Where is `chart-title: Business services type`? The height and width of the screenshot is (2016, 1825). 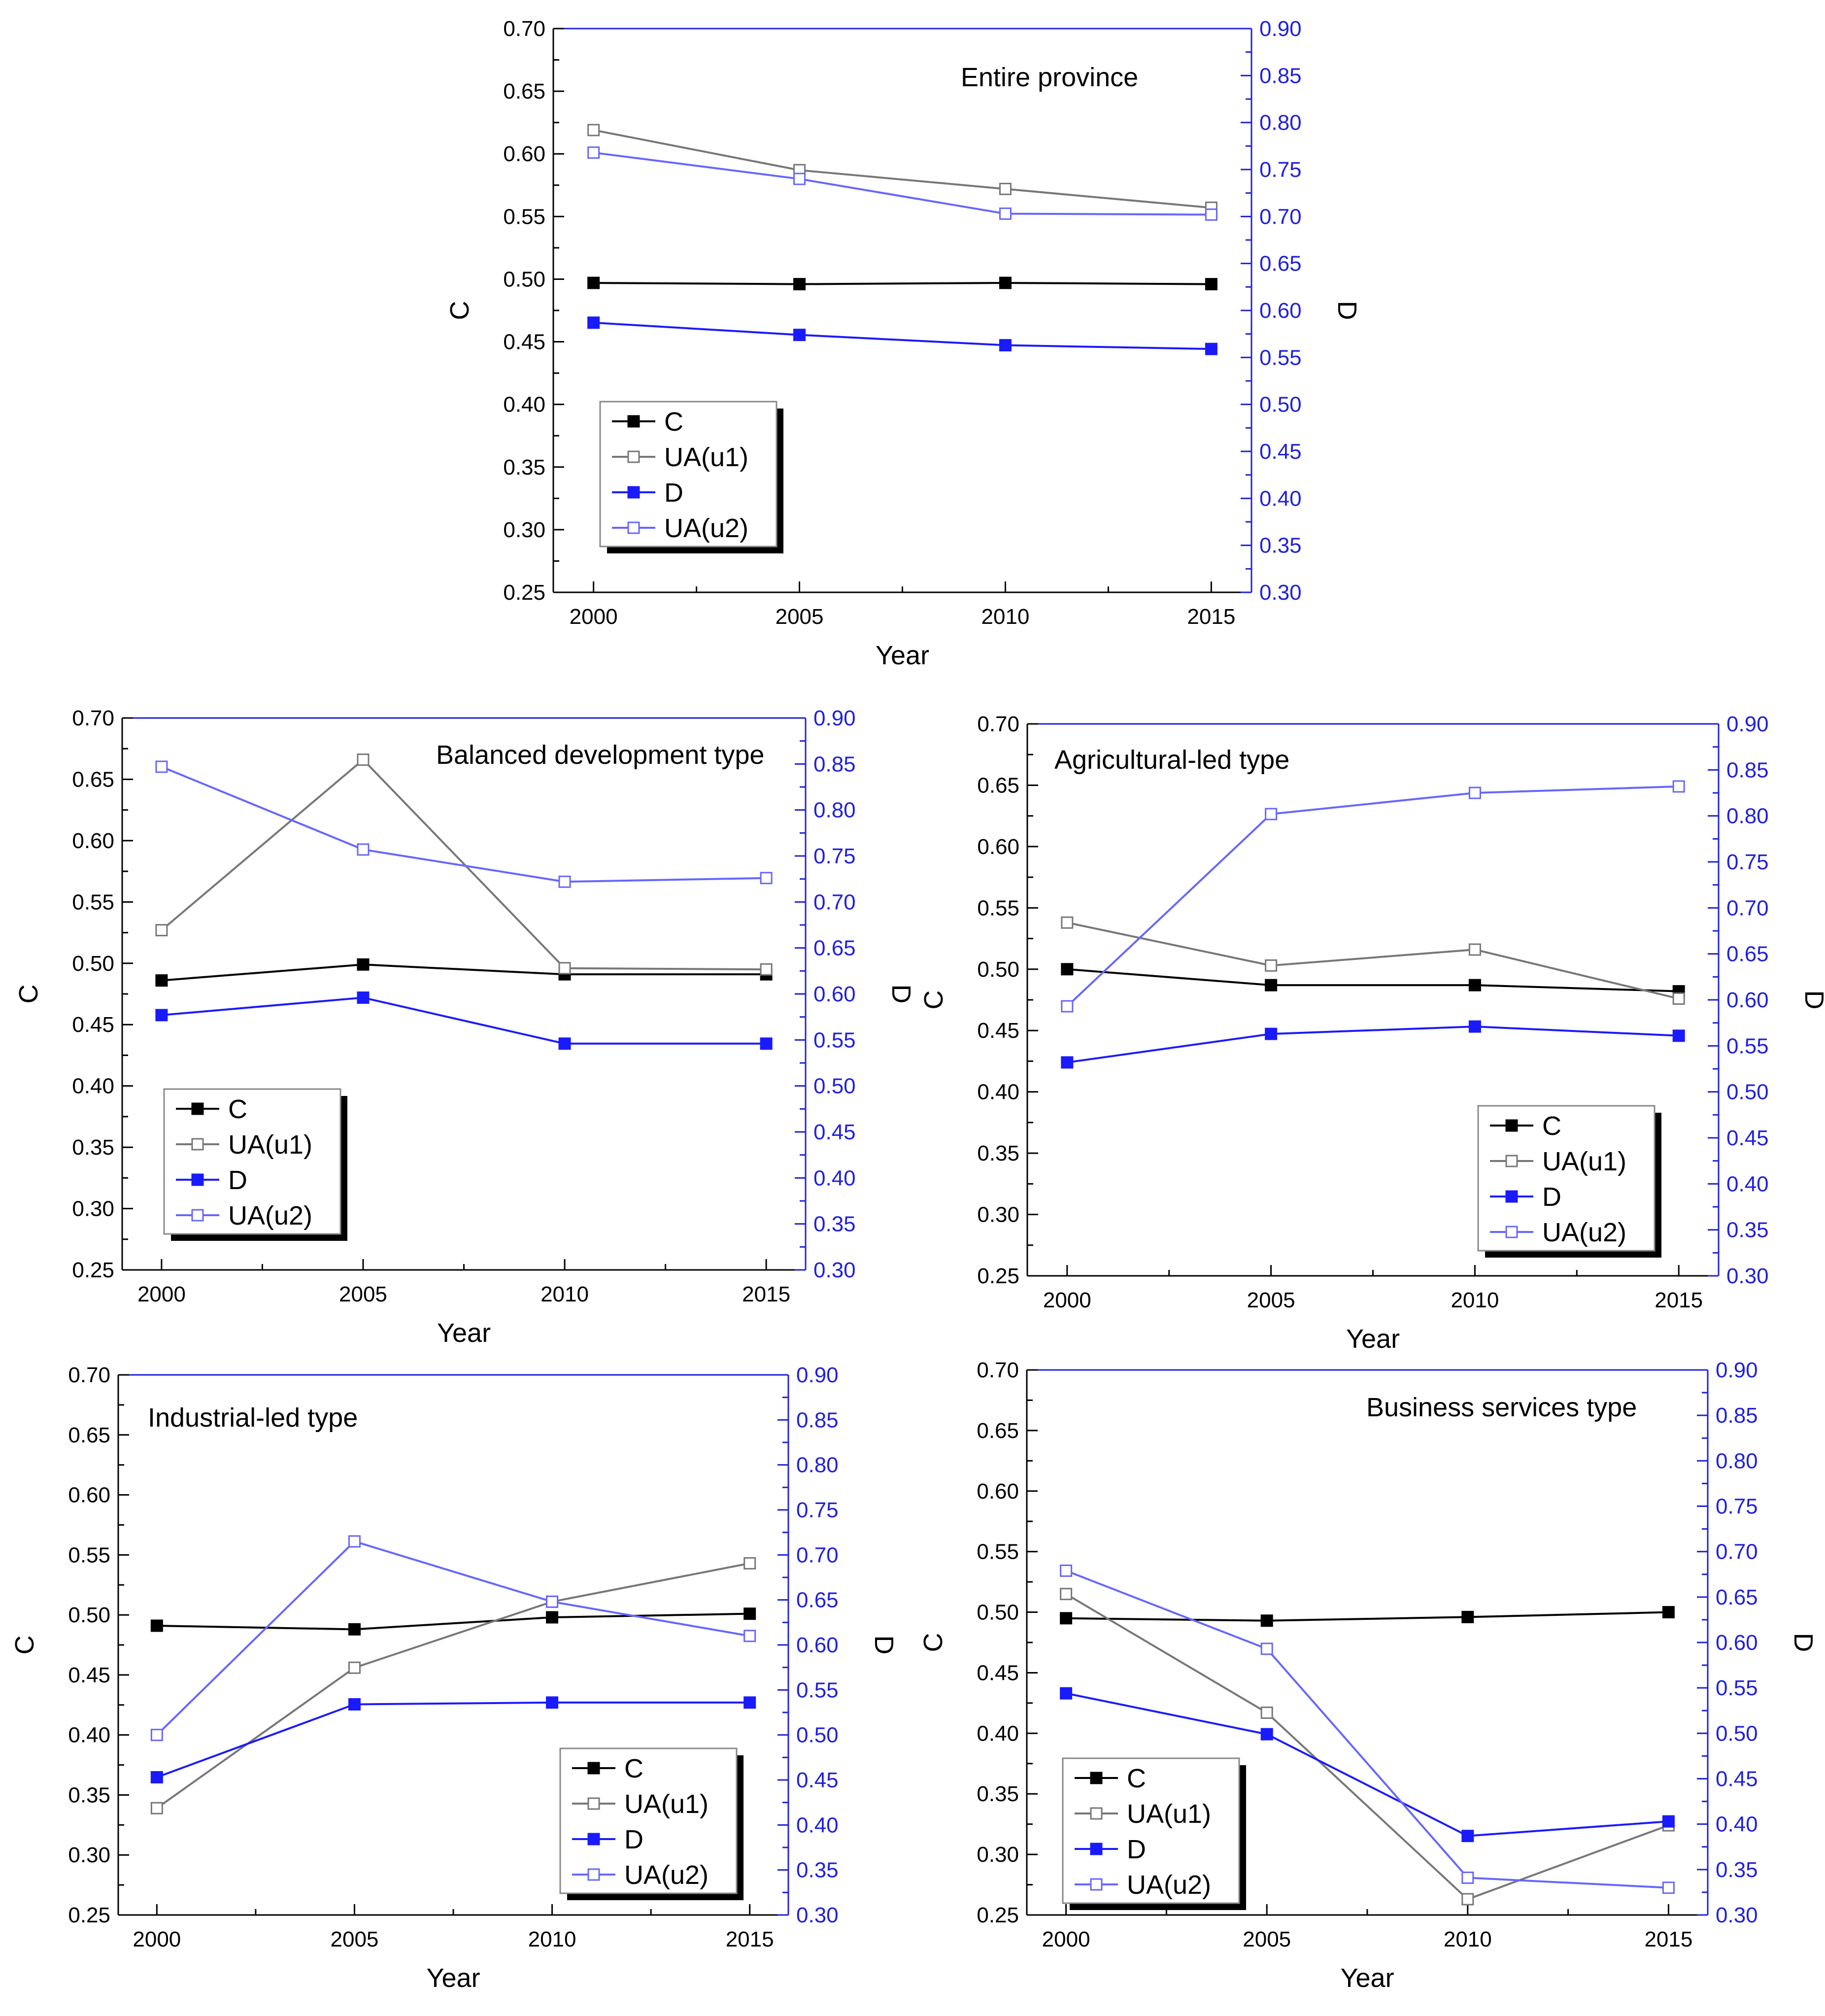
chart-title: Business services type is located at coordinates (1501, 1408).